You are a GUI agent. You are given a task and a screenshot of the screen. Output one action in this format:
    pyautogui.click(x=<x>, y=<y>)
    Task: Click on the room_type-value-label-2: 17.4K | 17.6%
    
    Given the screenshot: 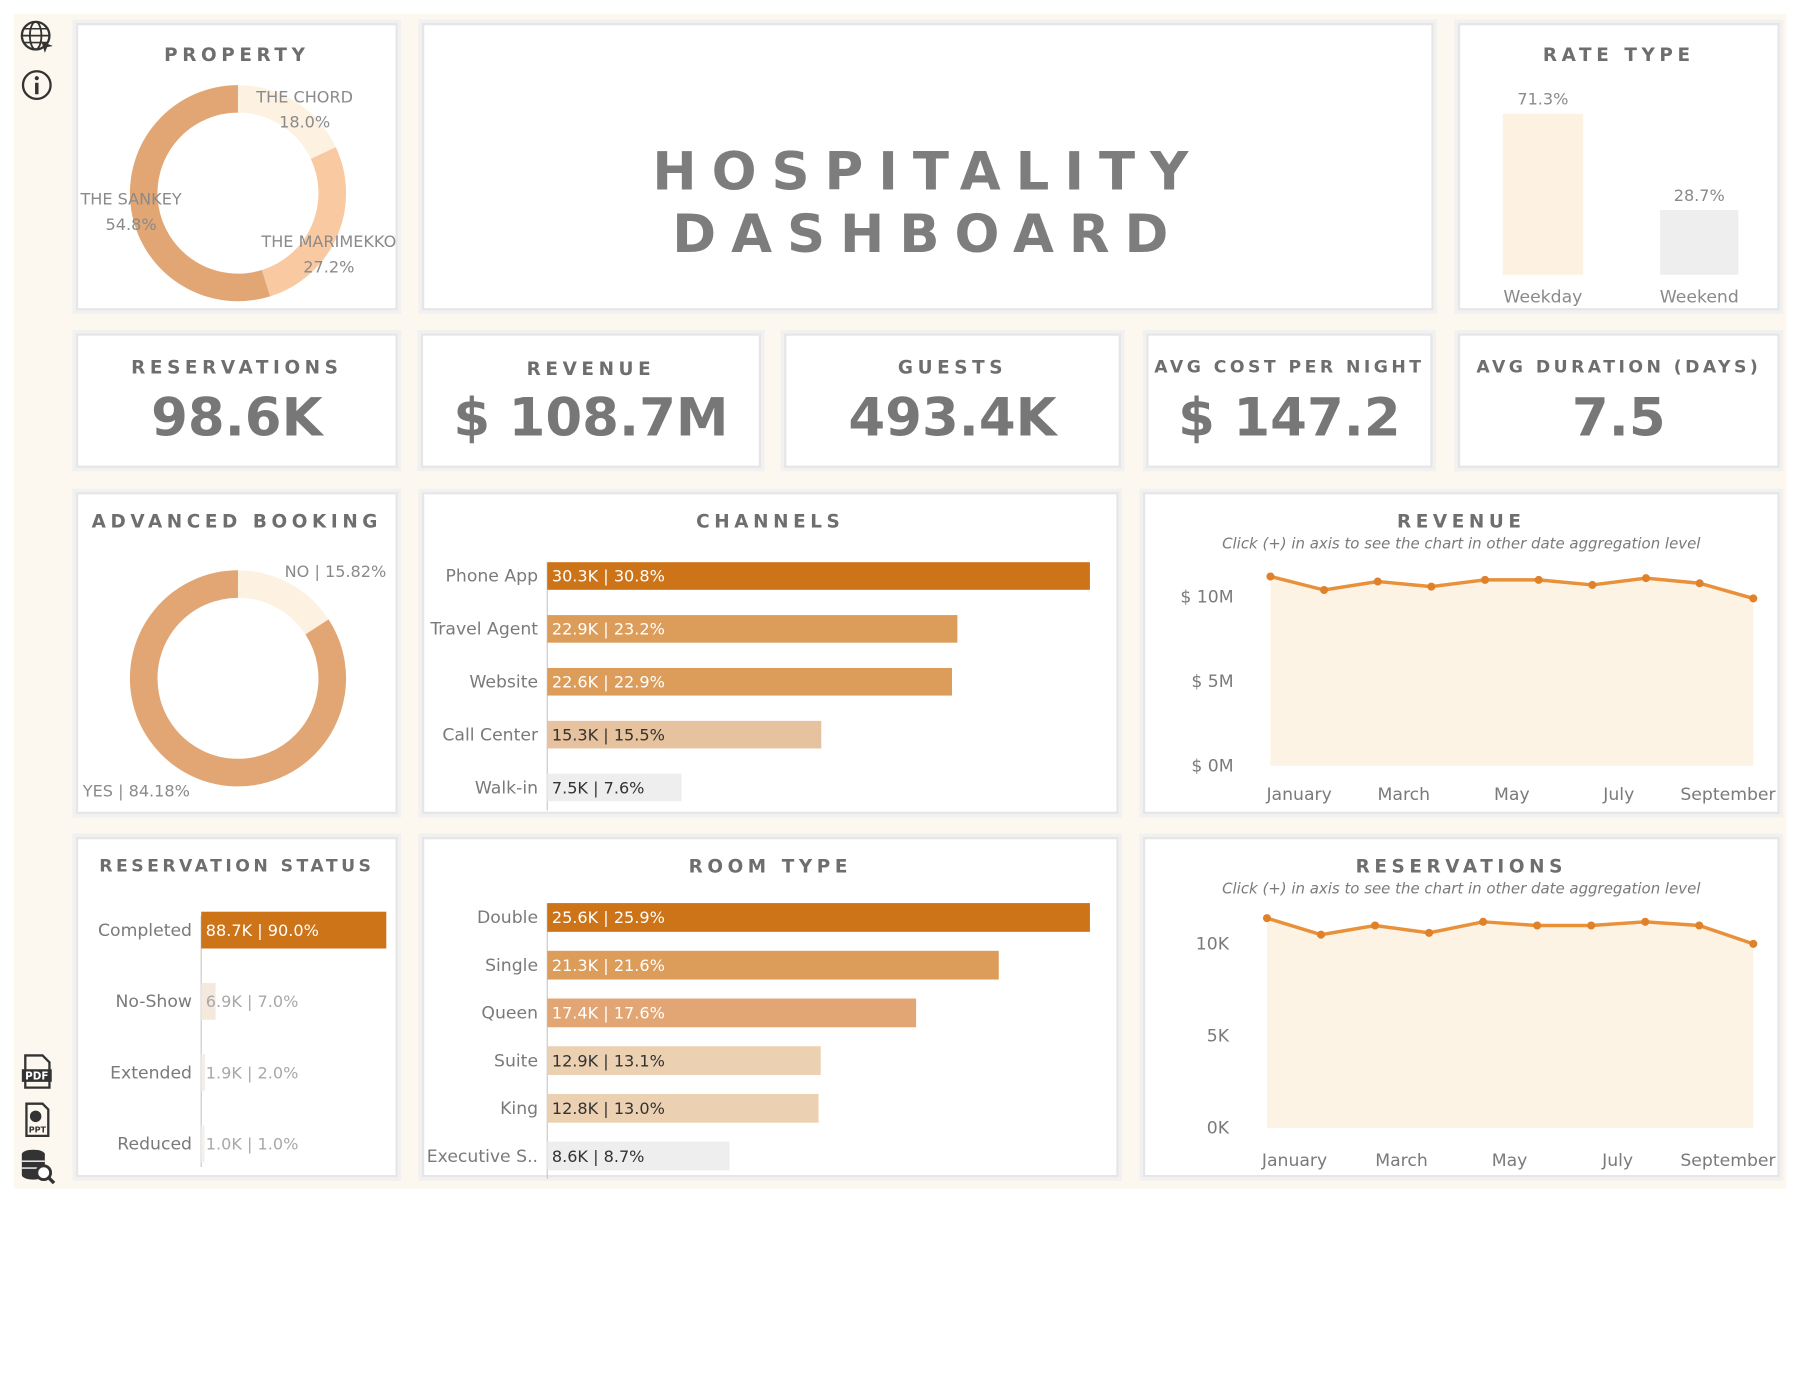 What is the action you would take?
    pyautogui.click(x=608, y=1013)
    